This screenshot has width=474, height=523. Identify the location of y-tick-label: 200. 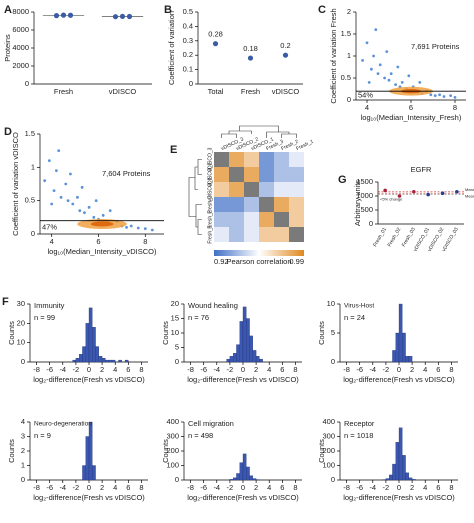
(328, 450).